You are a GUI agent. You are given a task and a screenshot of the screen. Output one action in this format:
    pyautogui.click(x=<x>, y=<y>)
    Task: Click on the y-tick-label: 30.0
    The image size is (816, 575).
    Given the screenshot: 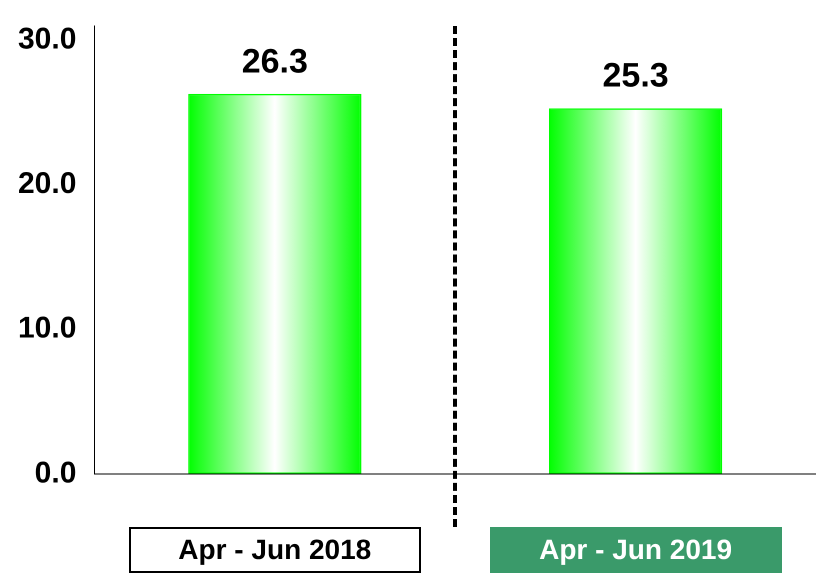 What is the action you would take?
    pyautogui.click(x=47, y=39)
    